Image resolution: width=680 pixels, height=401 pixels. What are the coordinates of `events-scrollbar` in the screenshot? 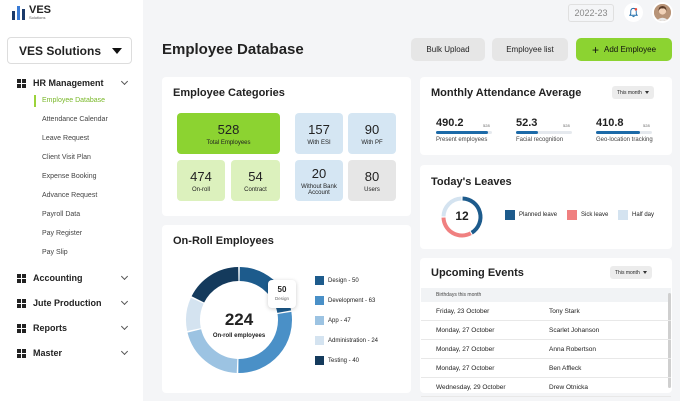 It's located at (669, 340).